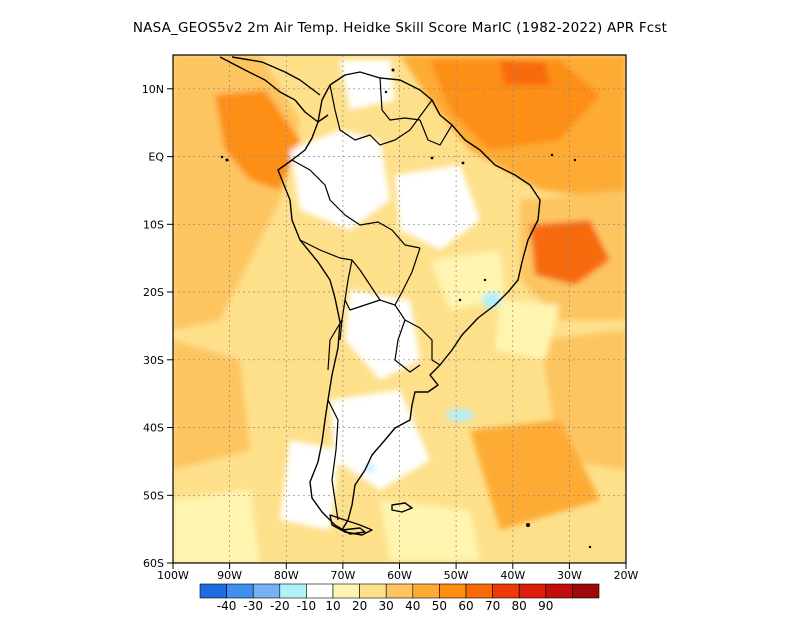 This screenshot has width=800, height=618. I want to click on lon-tick-label: 60W, so click(399, 575).